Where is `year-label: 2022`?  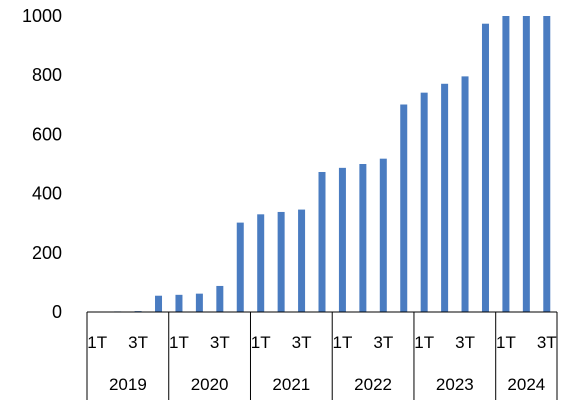 year-label: 2022 is located at coordinates (373, 384).